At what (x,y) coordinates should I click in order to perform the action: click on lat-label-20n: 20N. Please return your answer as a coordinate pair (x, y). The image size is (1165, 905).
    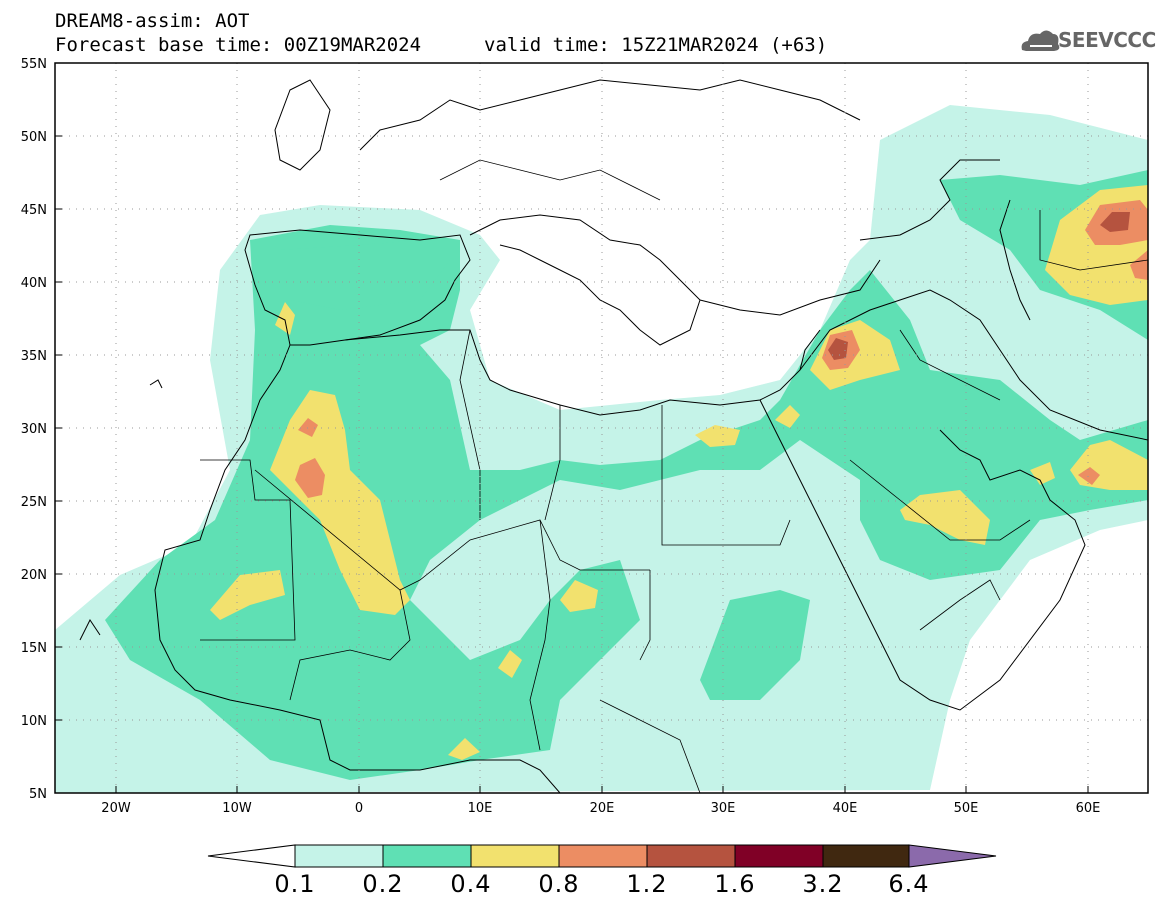
    Looking at the image, I should click on (34, 575).